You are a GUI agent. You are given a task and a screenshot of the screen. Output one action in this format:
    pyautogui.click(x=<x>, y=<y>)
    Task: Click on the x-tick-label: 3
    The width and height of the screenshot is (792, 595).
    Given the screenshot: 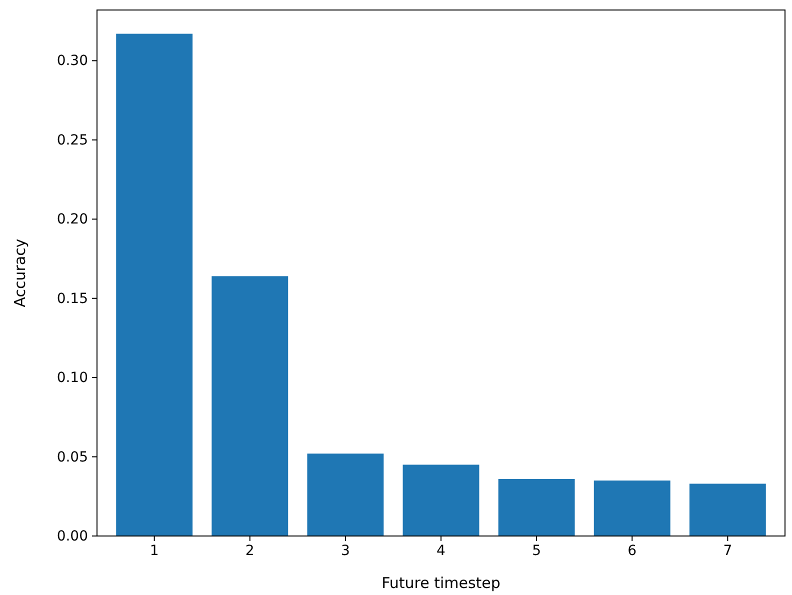 What is the action you would take?
    pyautogui.click(x=345, y=550)
    